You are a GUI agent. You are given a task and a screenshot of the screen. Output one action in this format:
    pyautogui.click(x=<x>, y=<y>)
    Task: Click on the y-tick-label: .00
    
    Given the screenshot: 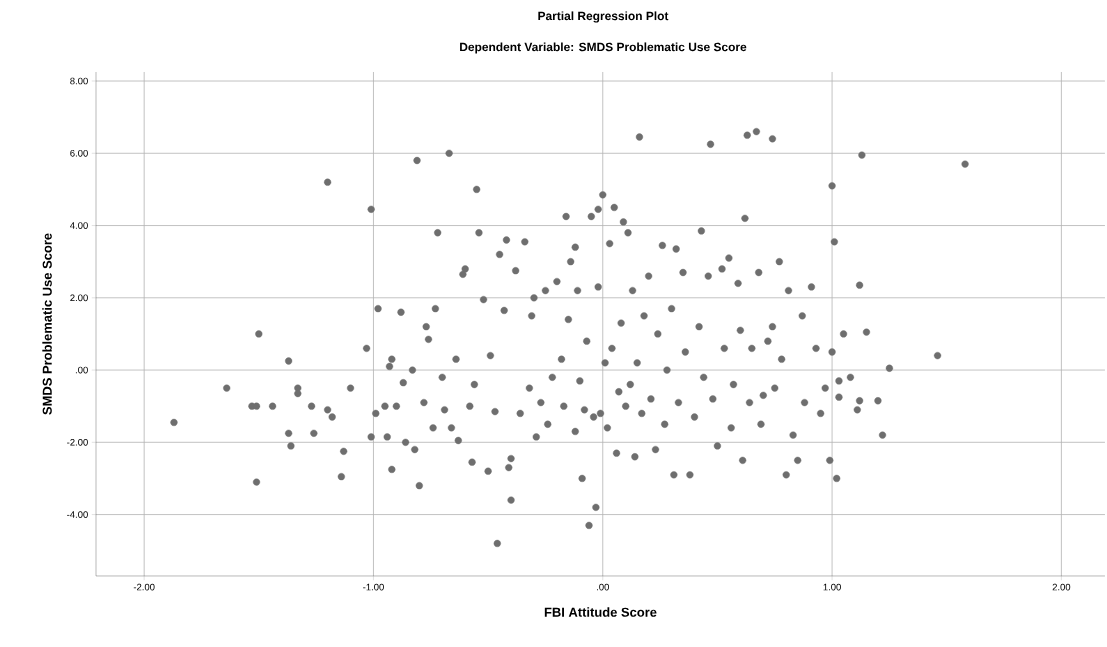 What is the action you would take?
    pyautogui.click(x=81, y=370)
    